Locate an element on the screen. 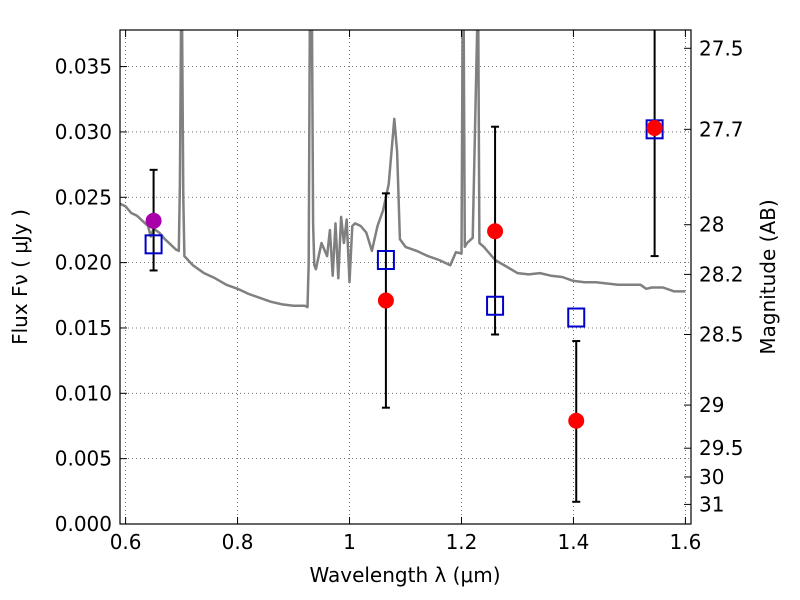  right-tick-label: 31 is located at coordinates (711, 504).